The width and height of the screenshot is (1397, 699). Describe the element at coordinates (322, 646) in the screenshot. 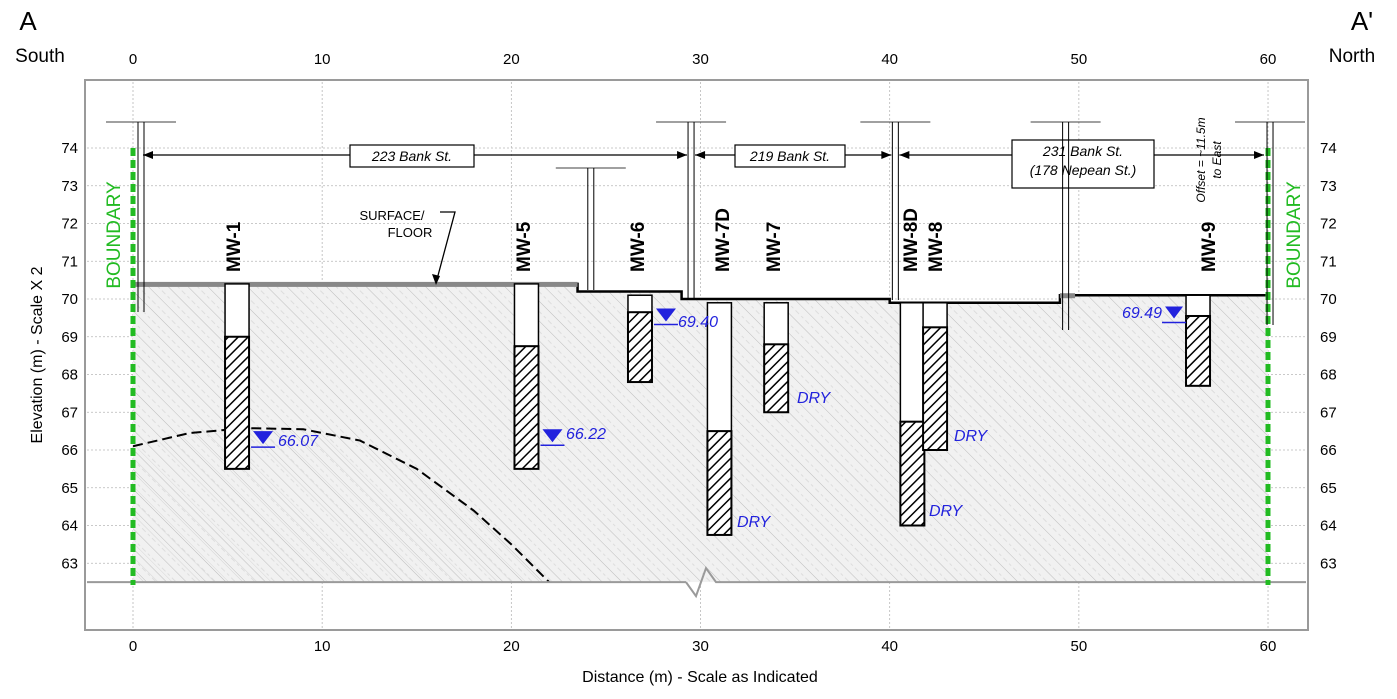

I see `x-tick-bottom-10: 10` at that location.